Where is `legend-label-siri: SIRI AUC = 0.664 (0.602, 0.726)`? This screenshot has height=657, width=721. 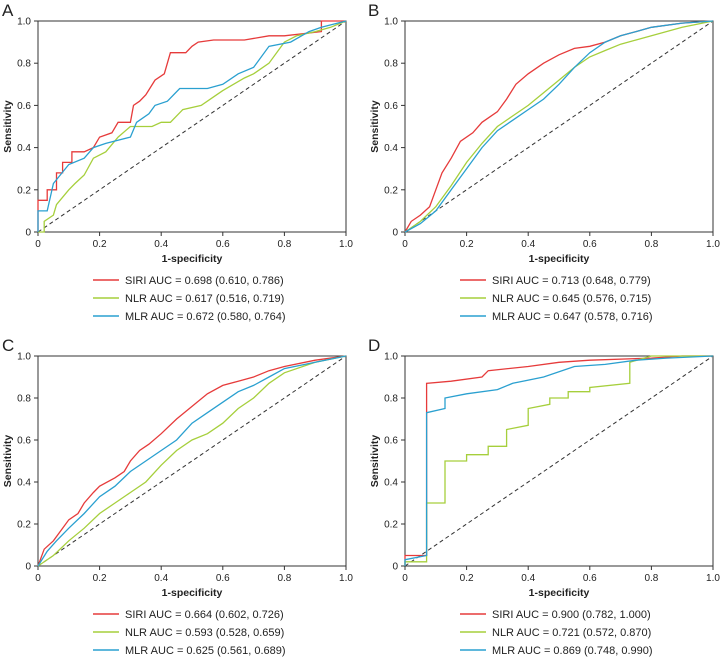 legend-label-siri: SIRI AUC = 0.664 (0.602, 0.726) is located at coordinates (204, 615).